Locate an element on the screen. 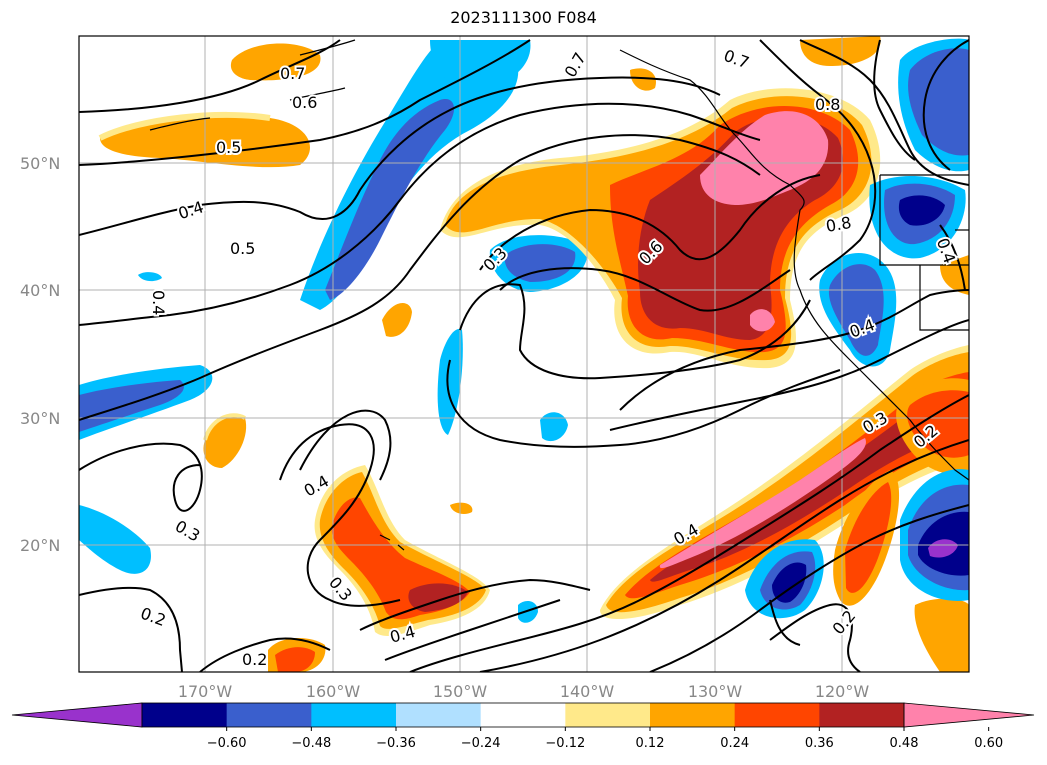 This screenshot has width=1047, height=765. fill-darkblue-idaho is located at coordinates (921, 210).